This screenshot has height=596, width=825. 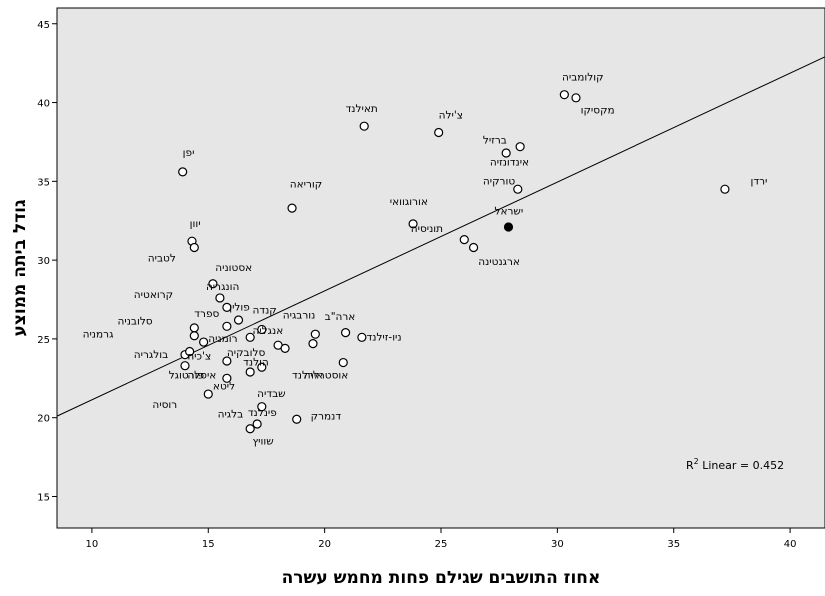 What do you see at coordinates (409, 202) in the screenshot?
I see `point-label-10: אורוגוואי` at bounding box center [409, 202].